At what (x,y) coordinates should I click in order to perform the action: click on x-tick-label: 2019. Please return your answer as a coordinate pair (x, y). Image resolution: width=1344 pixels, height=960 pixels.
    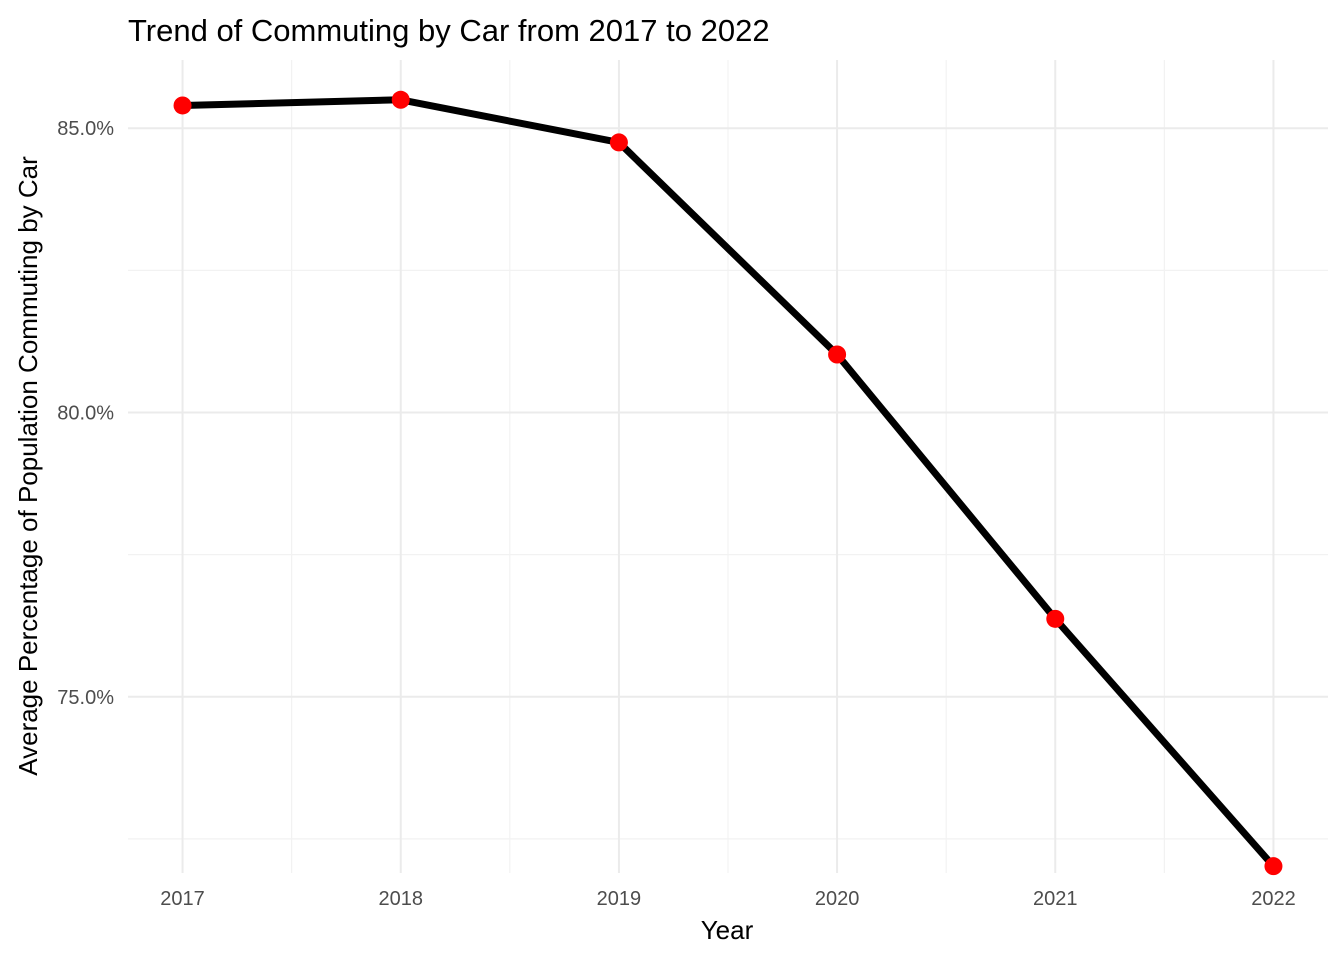
    Looking at the image, I should click on (619, 899).